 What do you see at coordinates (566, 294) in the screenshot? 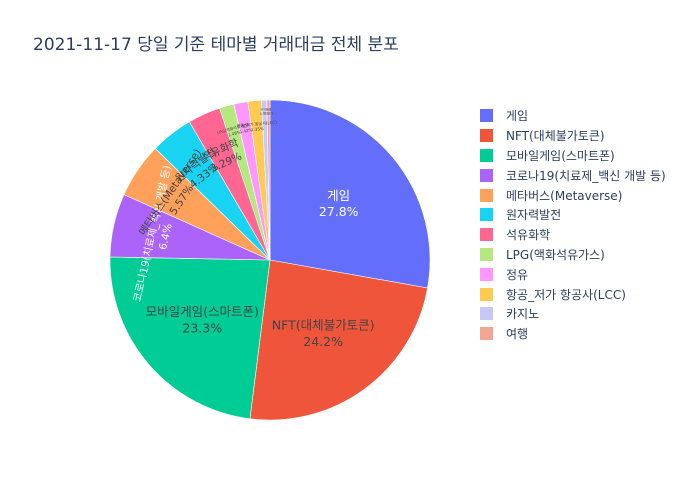
I see `legend-label: 항공_저가 항공사(LCC)` at bounding box center [566, 294].